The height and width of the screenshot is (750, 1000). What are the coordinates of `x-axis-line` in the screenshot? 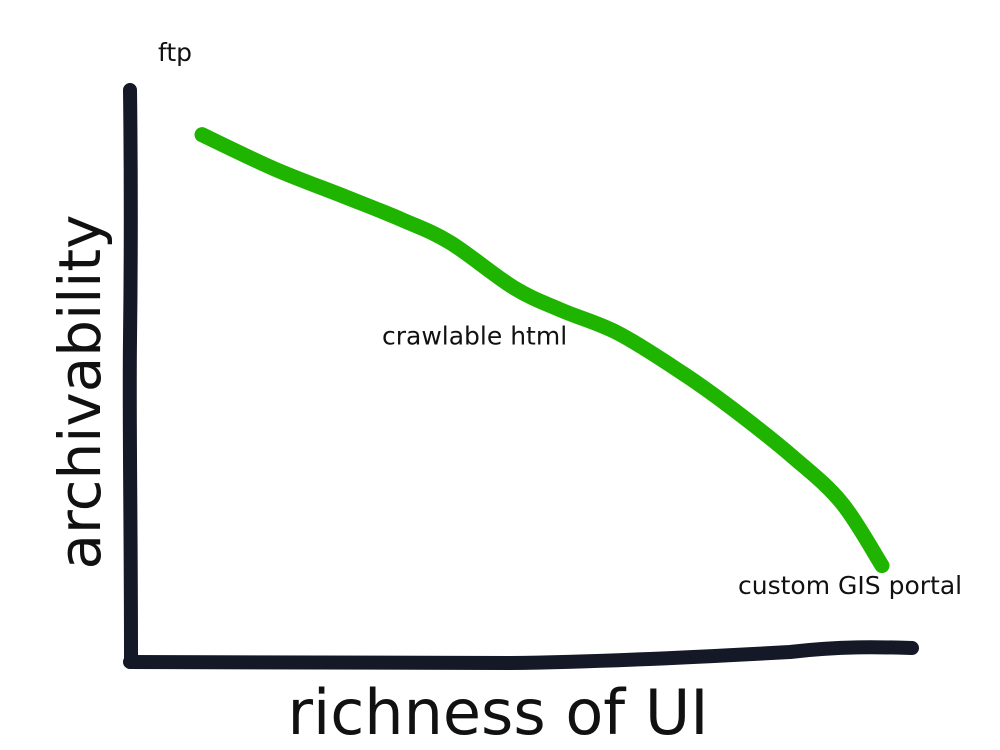 It's located at (521, 655).